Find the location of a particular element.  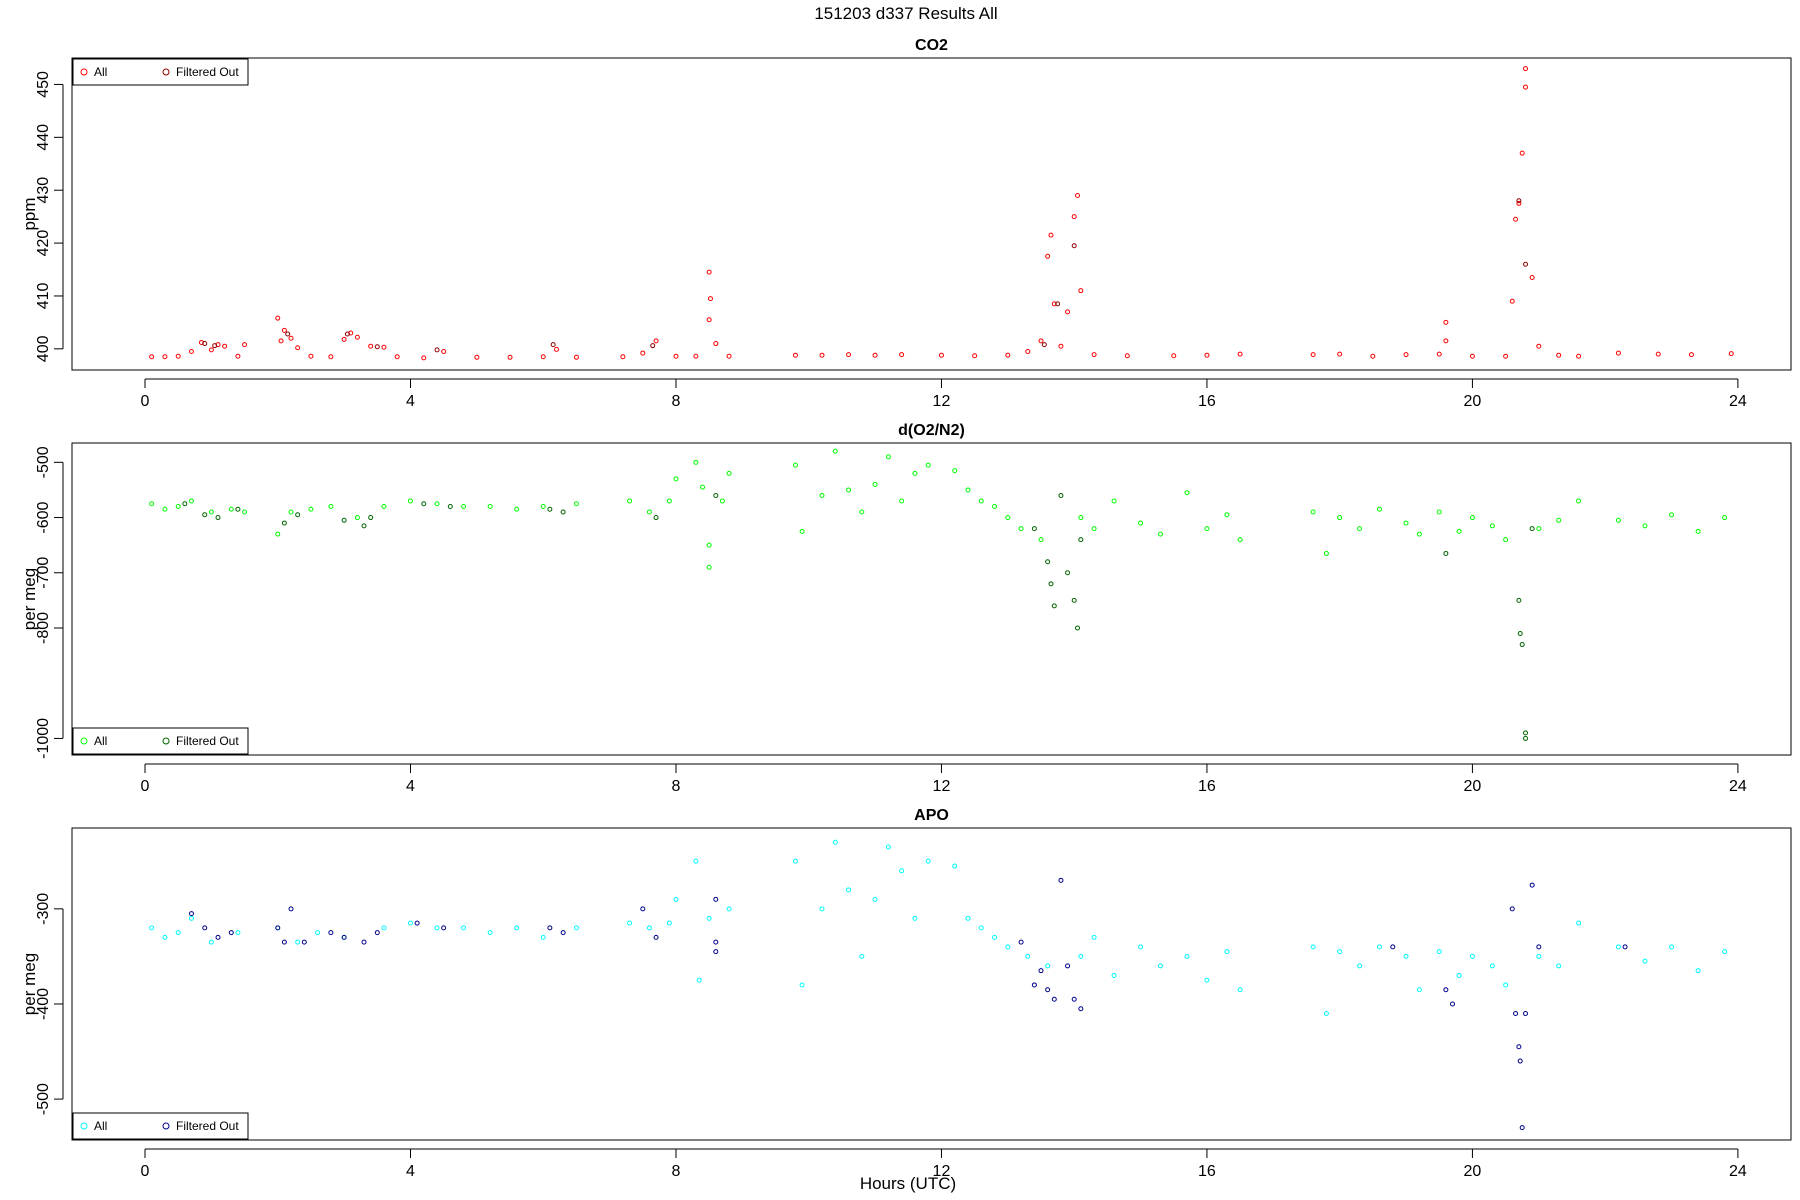

co2-y-tick-label: 400 is located at coordinates (43, 348).